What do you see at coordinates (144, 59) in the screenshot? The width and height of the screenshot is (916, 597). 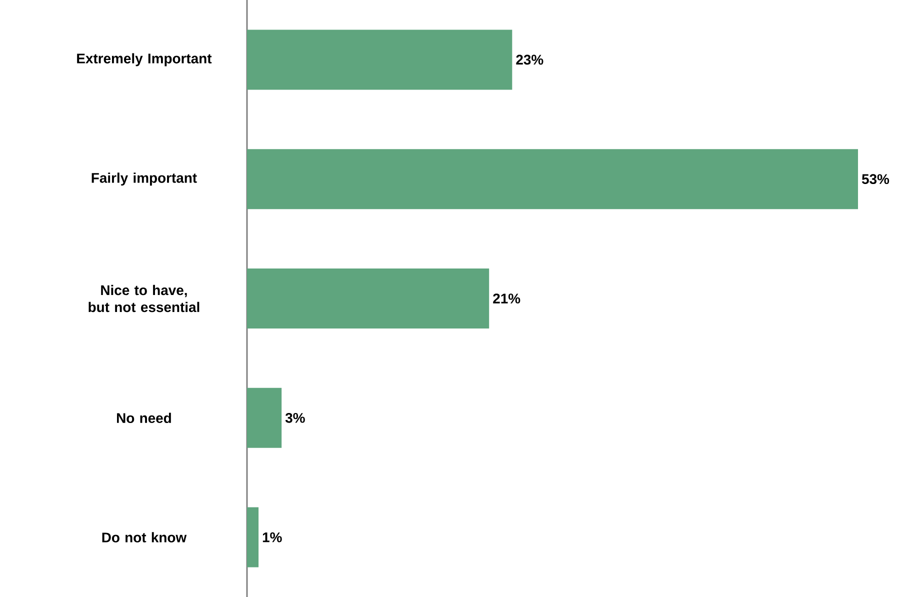 I see `y-tick-label: Extremely Important` at bounding box center [144, 59].